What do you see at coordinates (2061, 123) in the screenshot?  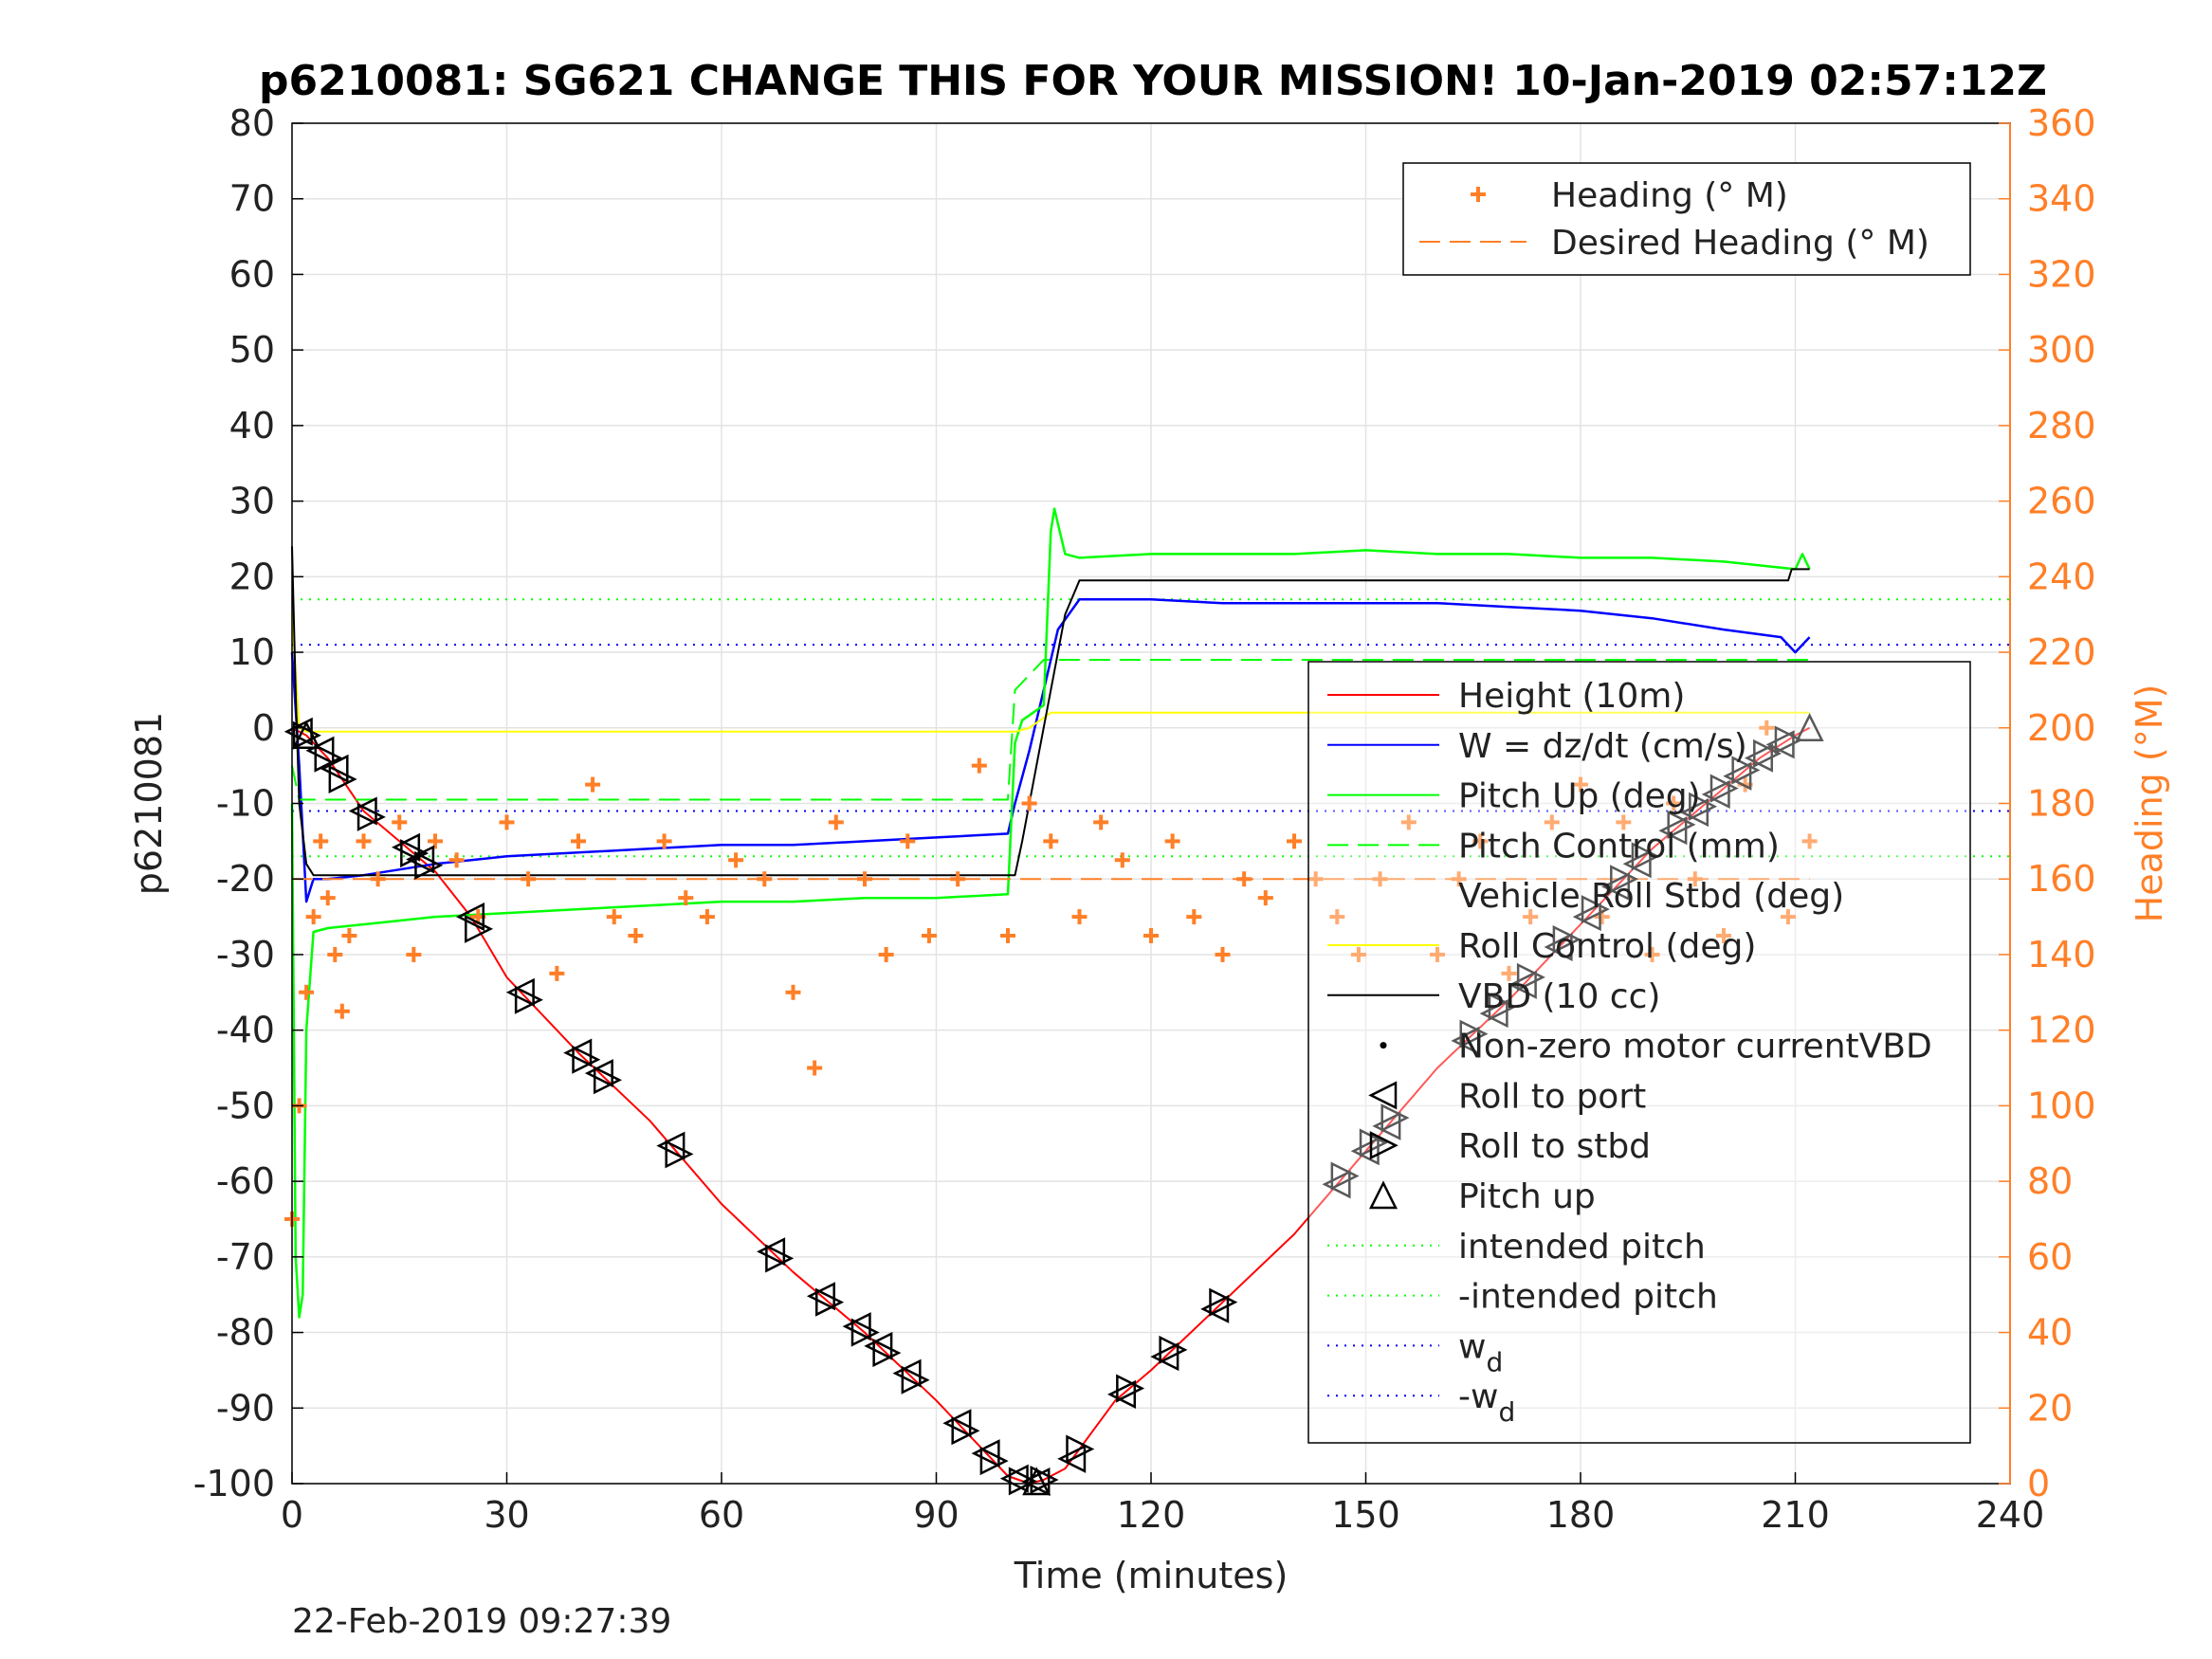 I see `y-tick-label-right: 360` at bounding box center [2061, 123].